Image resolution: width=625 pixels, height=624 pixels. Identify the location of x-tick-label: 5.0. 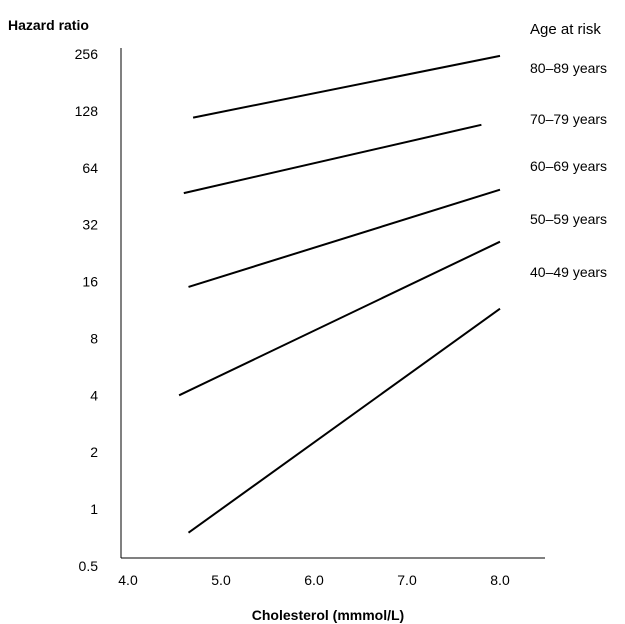
(221, 580).